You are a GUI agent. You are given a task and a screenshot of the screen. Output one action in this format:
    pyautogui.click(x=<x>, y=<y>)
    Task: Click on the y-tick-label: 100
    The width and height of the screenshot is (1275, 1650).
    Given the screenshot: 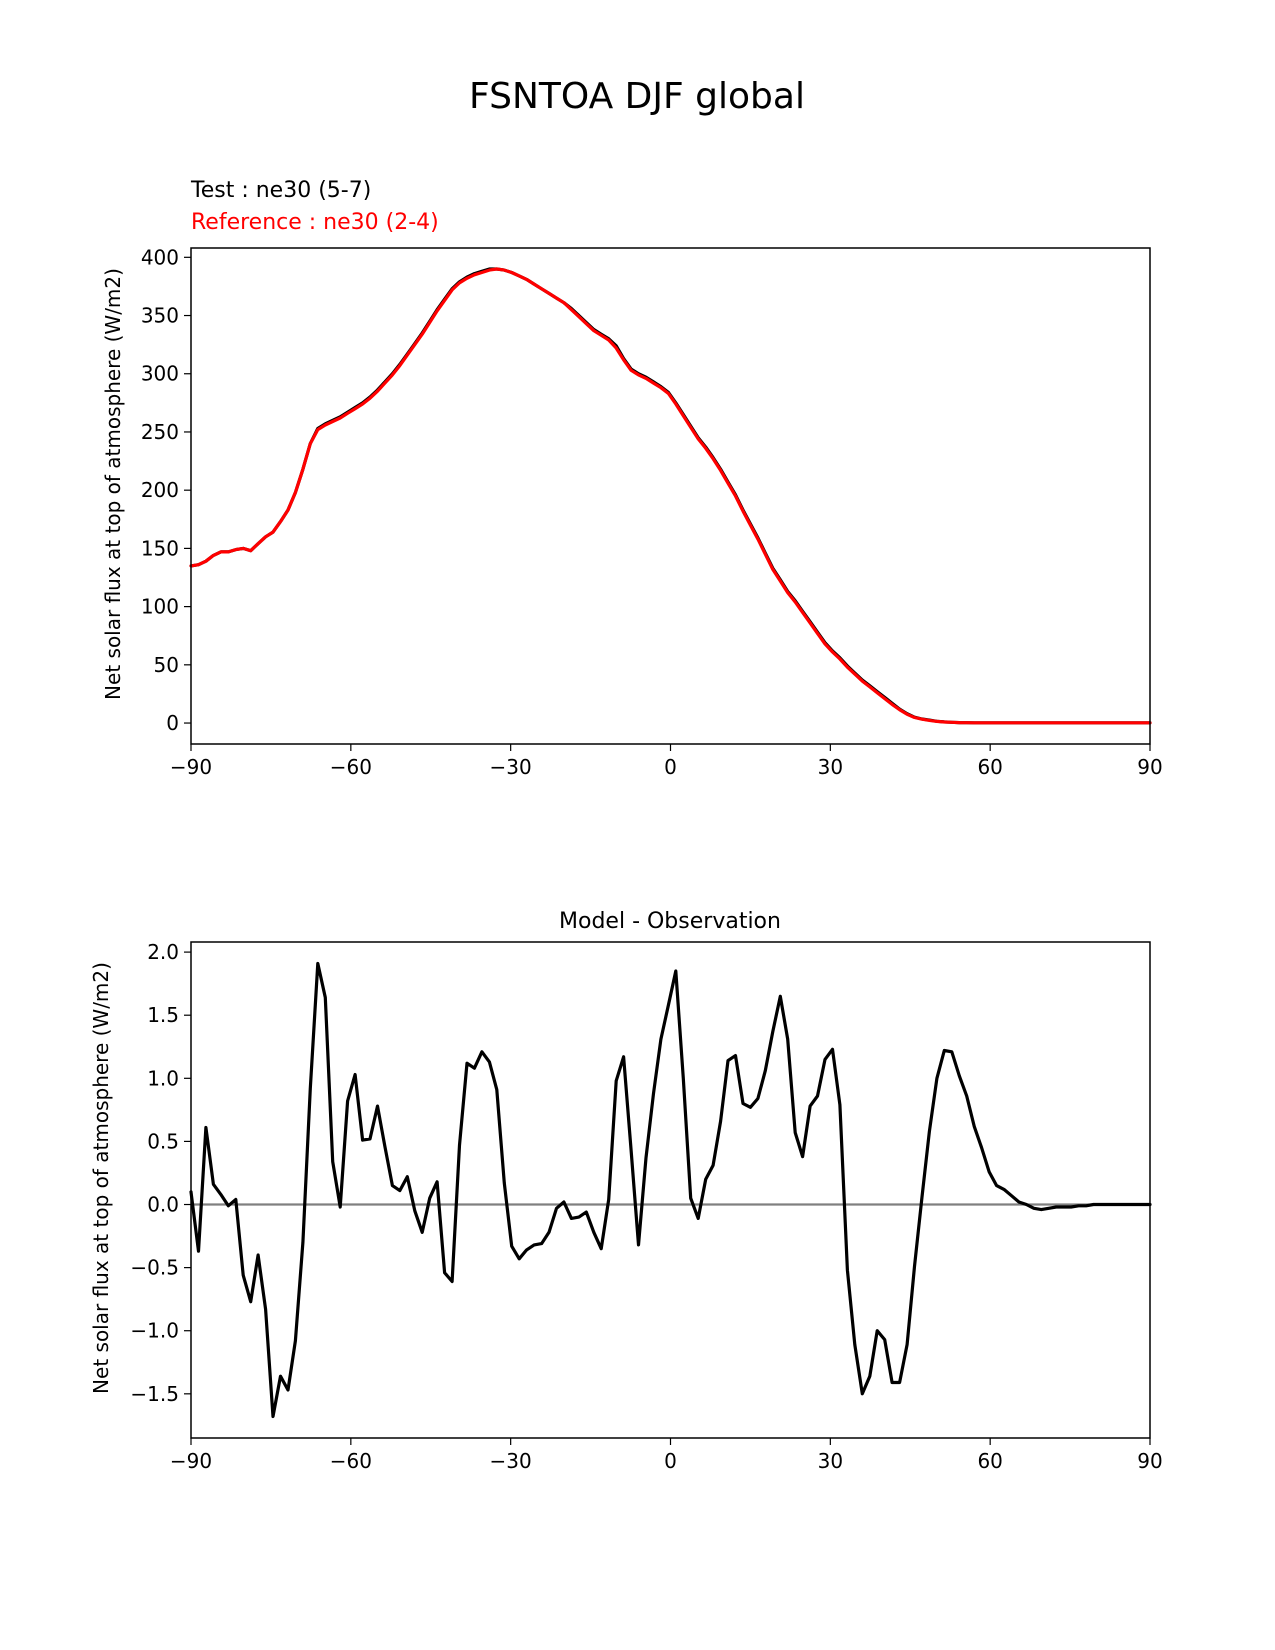 What is the action you would take?
    pyautogui.click(x=160, y=607)
    